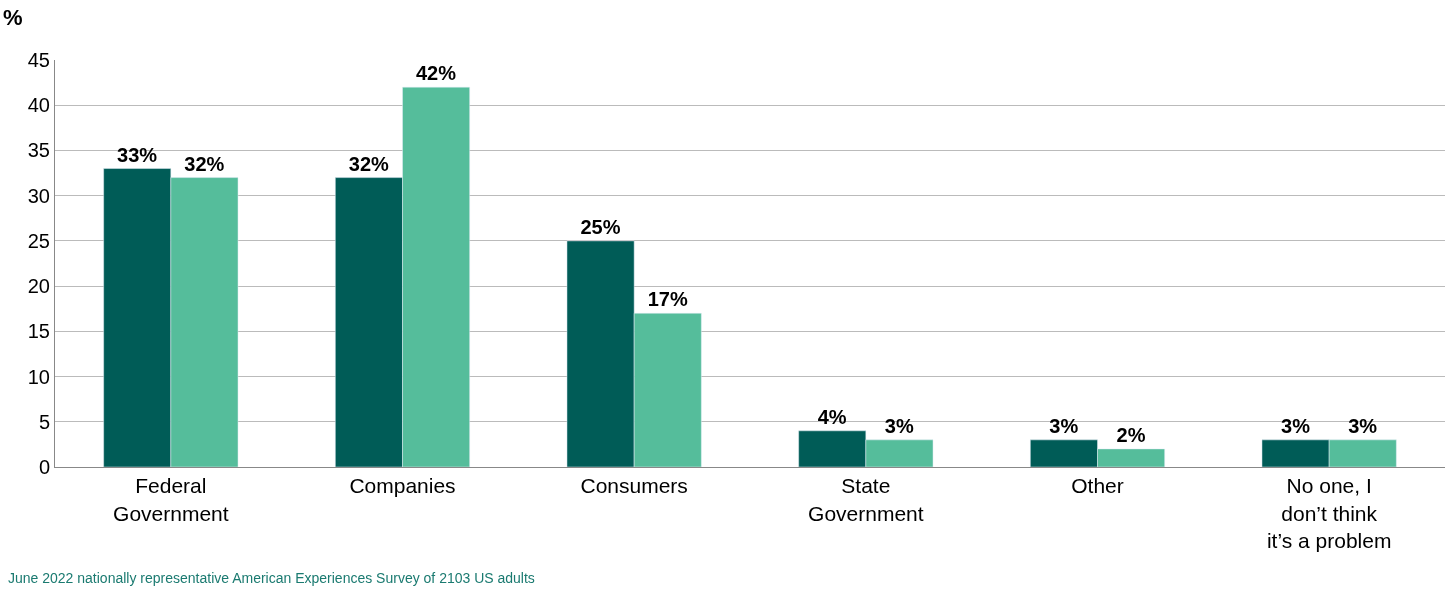 Image resolution: width=1453 pixels, height=592 pixels. I want to click on y-tick-label: 15, so click(38, 331).